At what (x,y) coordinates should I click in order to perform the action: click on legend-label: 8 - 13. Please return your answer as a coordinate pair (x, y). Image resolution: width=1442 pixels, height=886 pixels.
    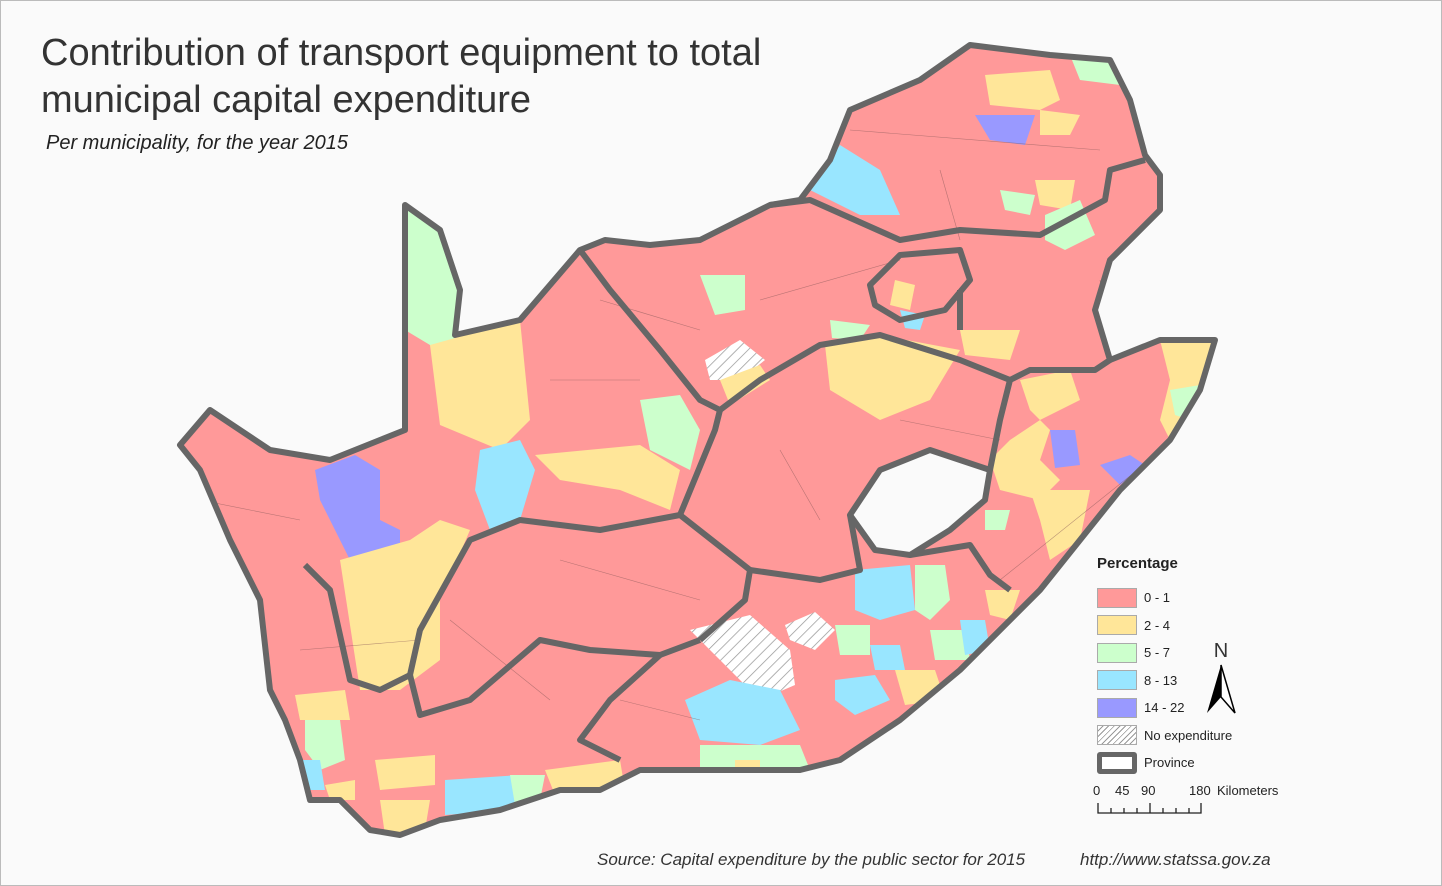
    Looking at the image, I should click on (1161, 680).